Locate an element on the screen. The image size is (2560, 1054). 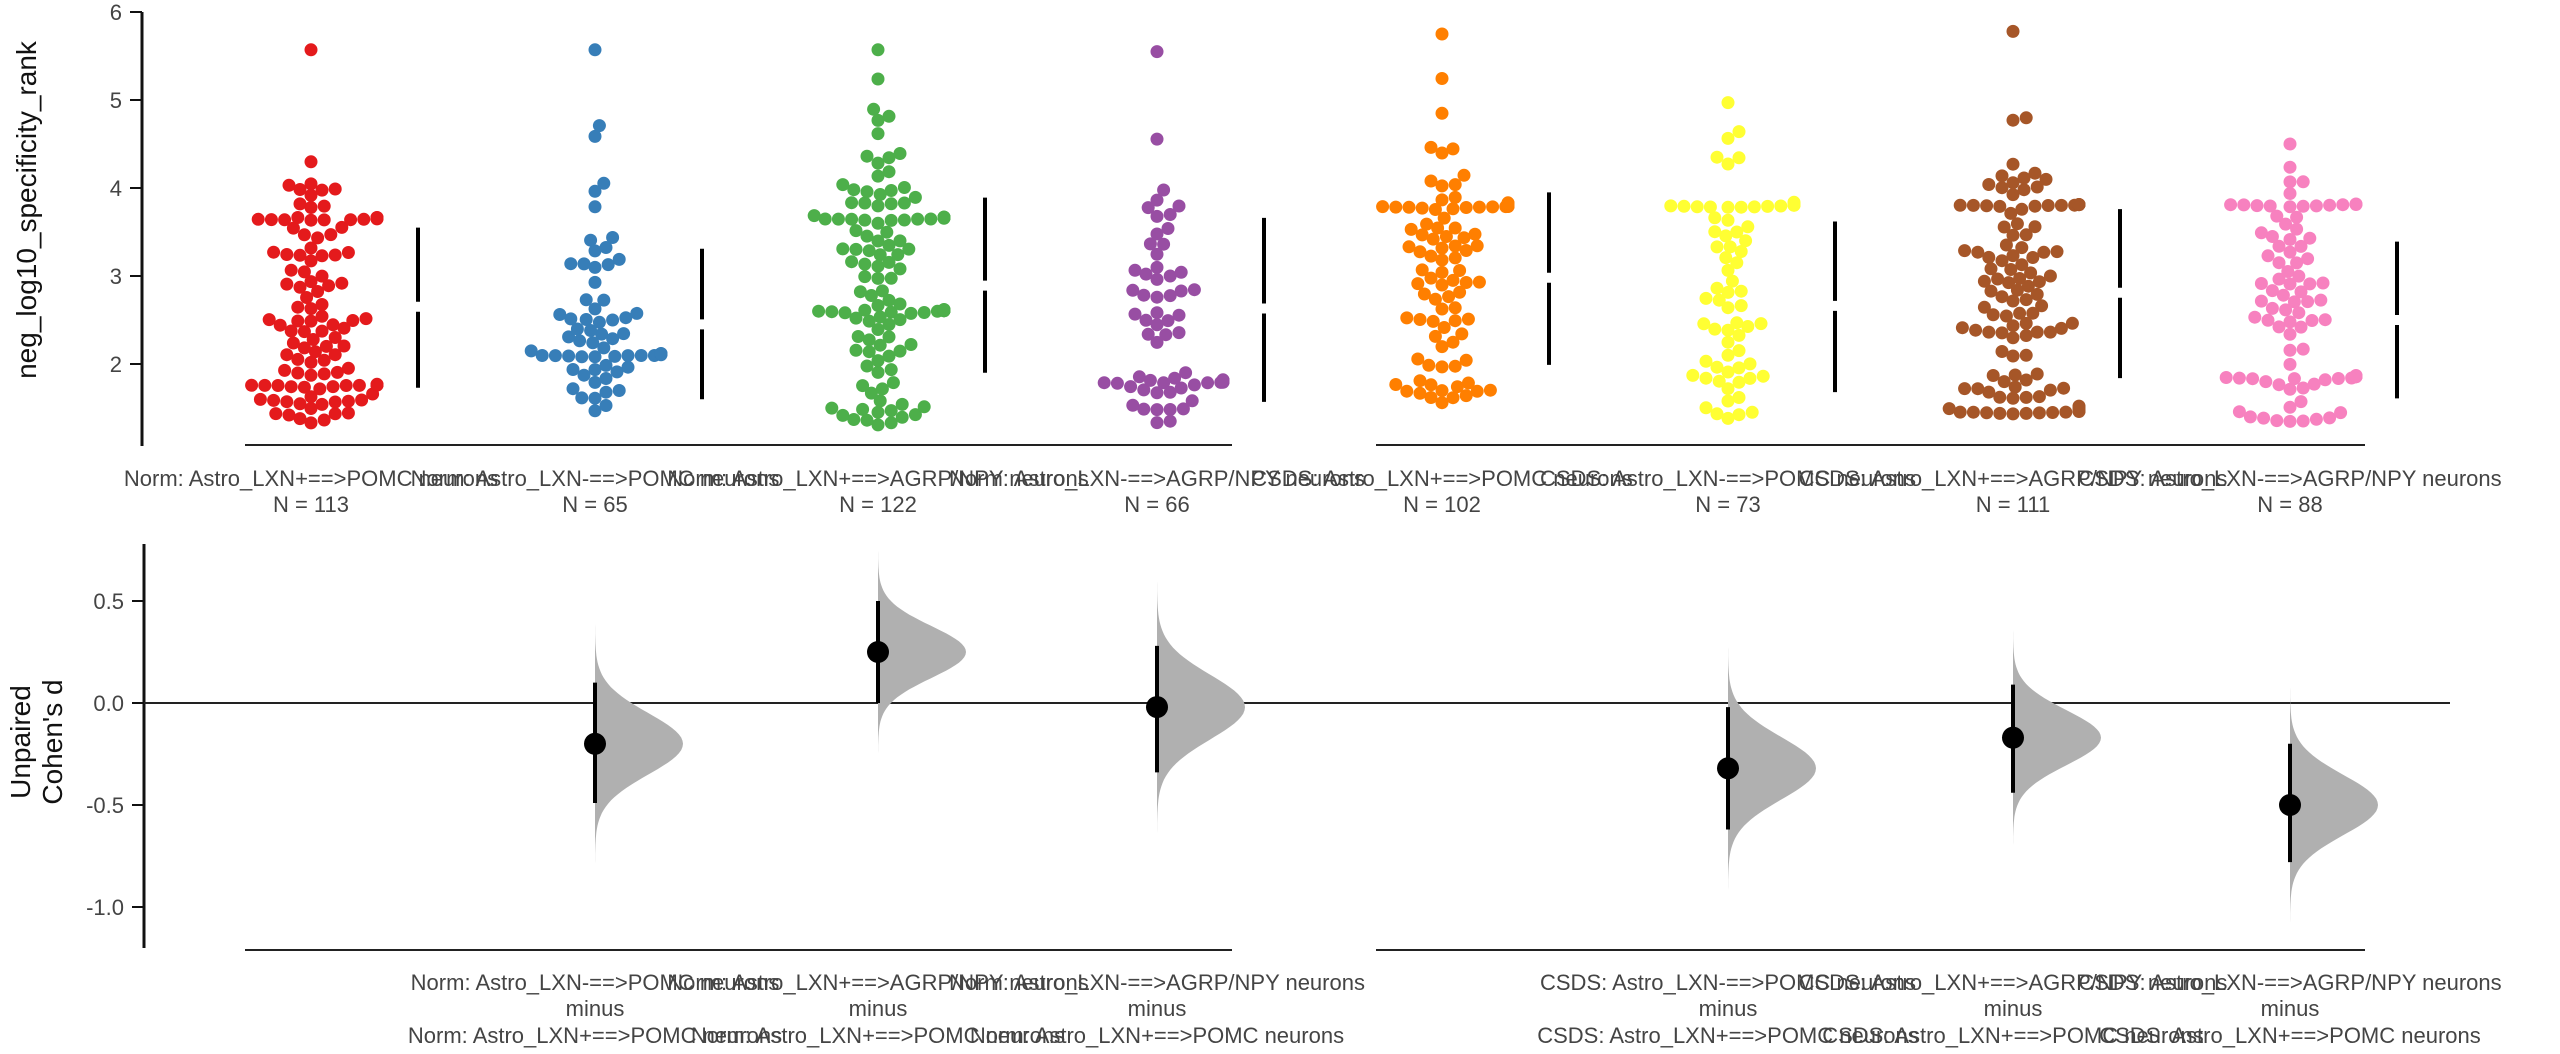
group-n-label: N = 122 is located at coordinates (878, 504).